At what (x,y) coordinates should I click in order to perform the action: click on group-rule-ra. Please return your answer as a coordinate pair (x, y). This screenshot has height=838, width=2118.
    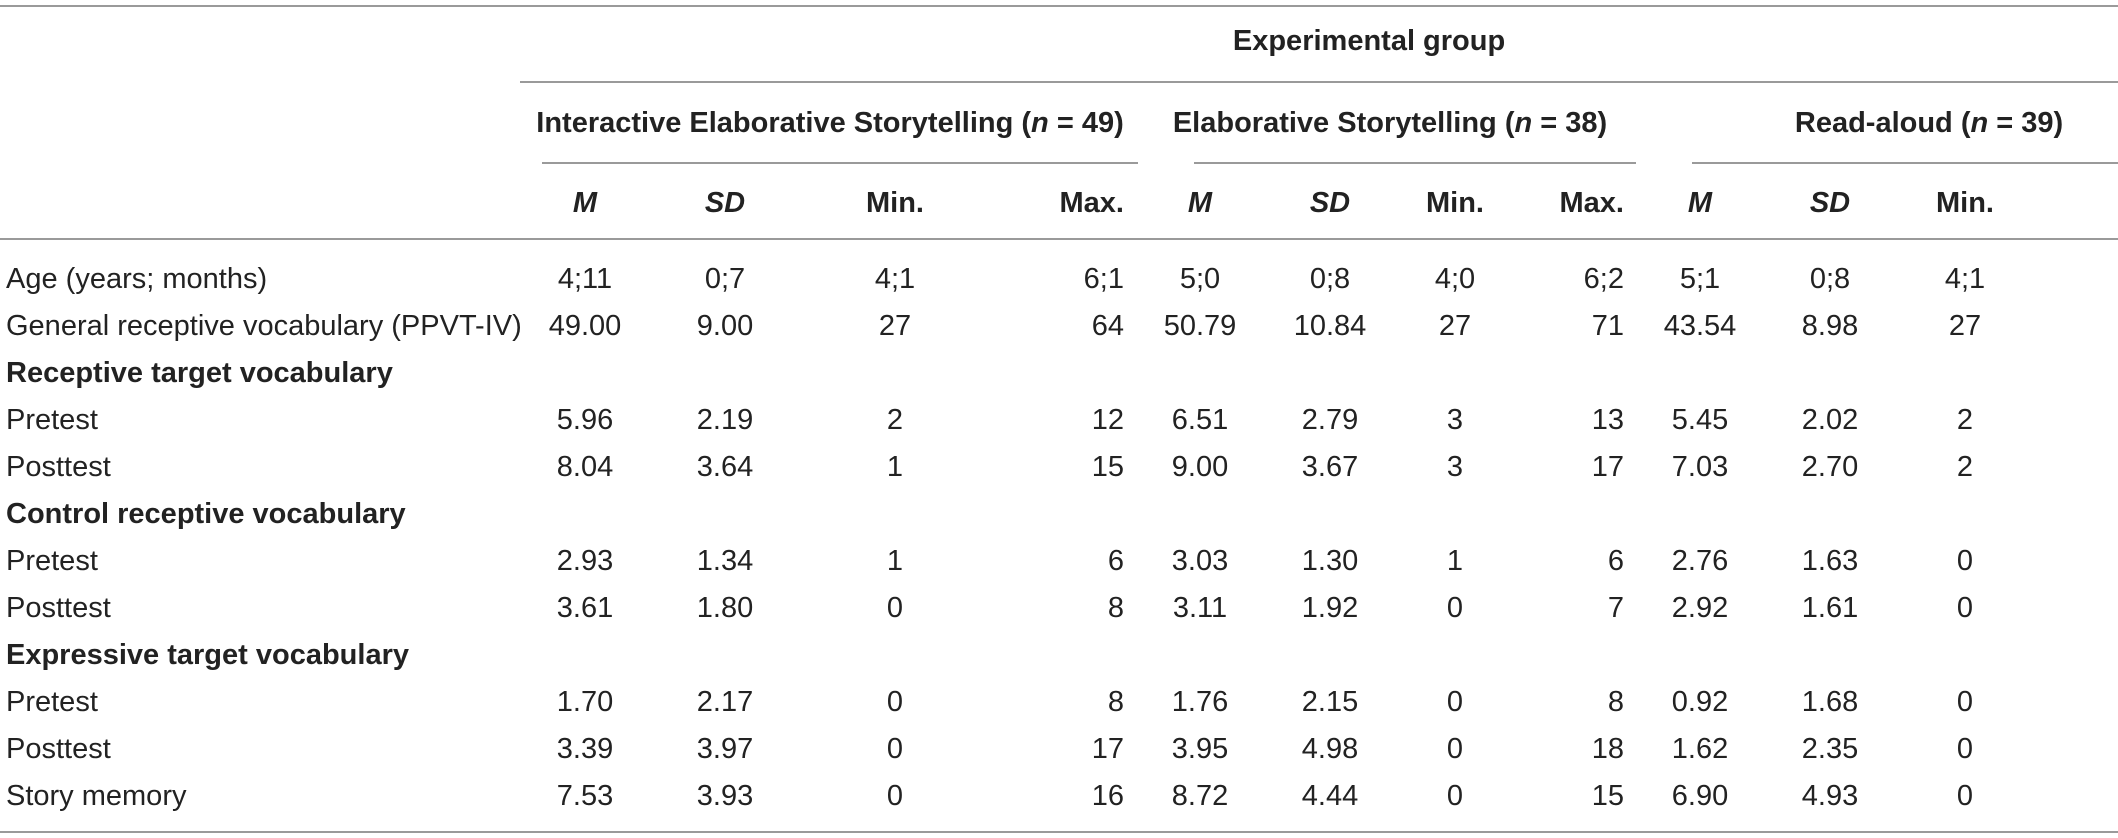
    Looking at the image, I should click on (1905, 163).